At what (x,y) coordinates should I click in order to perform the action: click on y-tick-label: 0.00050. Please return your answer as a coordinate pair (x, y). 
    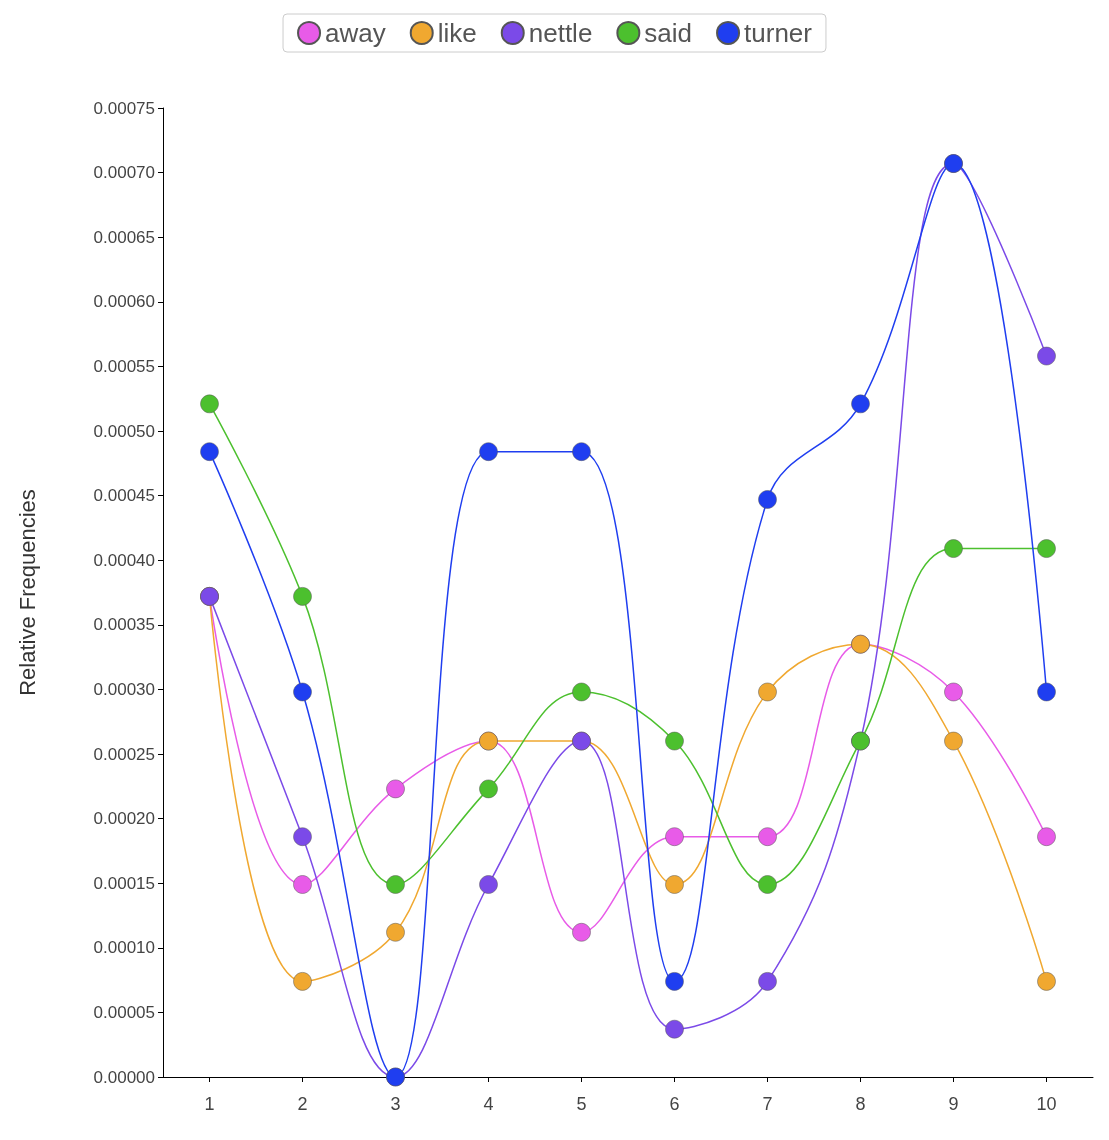
    Looking at the image, I should click on (124, 431).